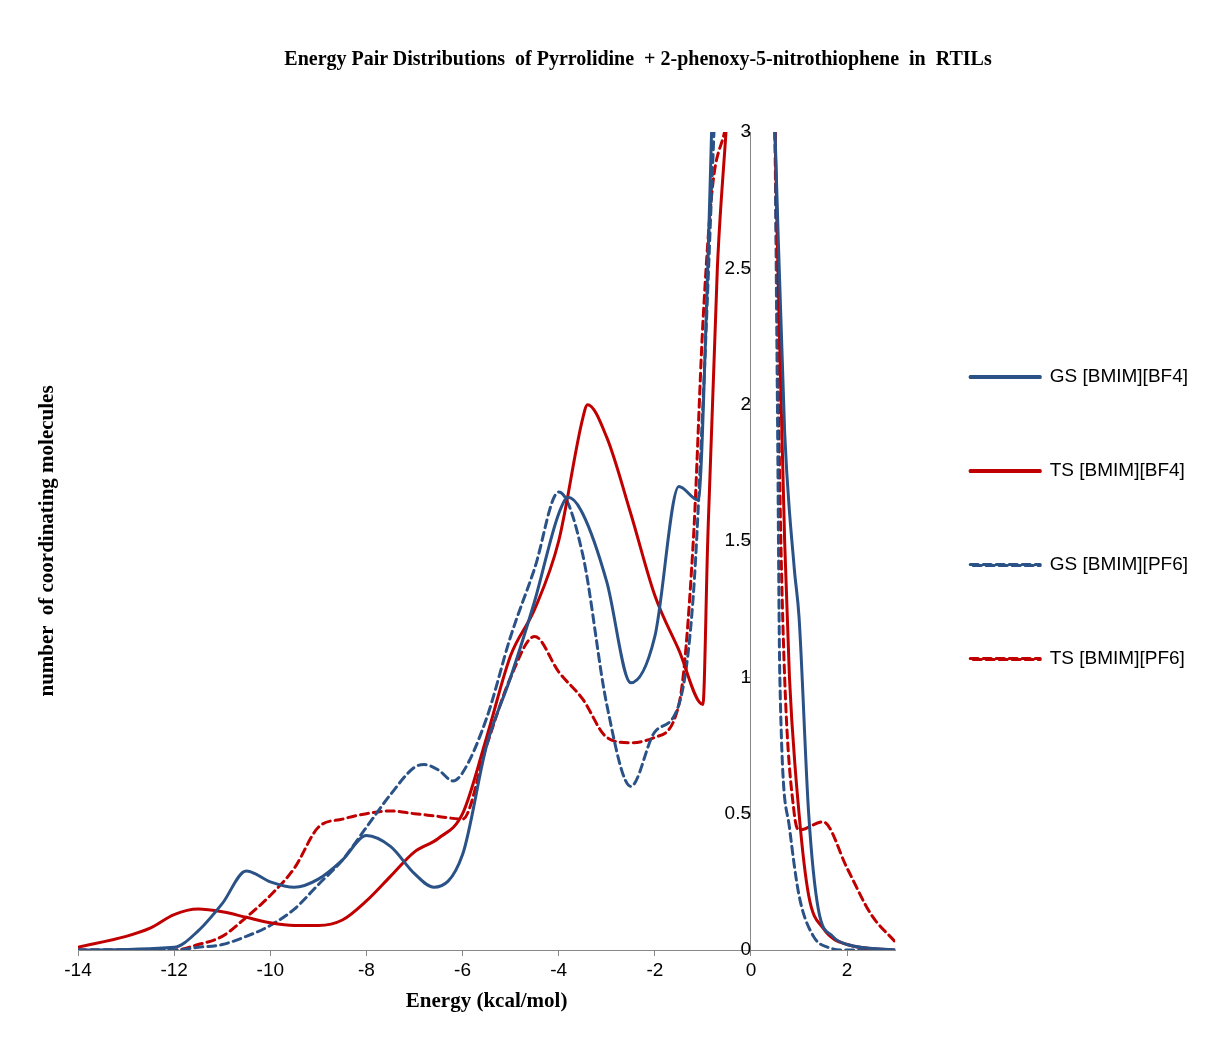 This screenshot has height=1048, width=1226. I want to click on x-tick-label: -4, so click(559, 969).